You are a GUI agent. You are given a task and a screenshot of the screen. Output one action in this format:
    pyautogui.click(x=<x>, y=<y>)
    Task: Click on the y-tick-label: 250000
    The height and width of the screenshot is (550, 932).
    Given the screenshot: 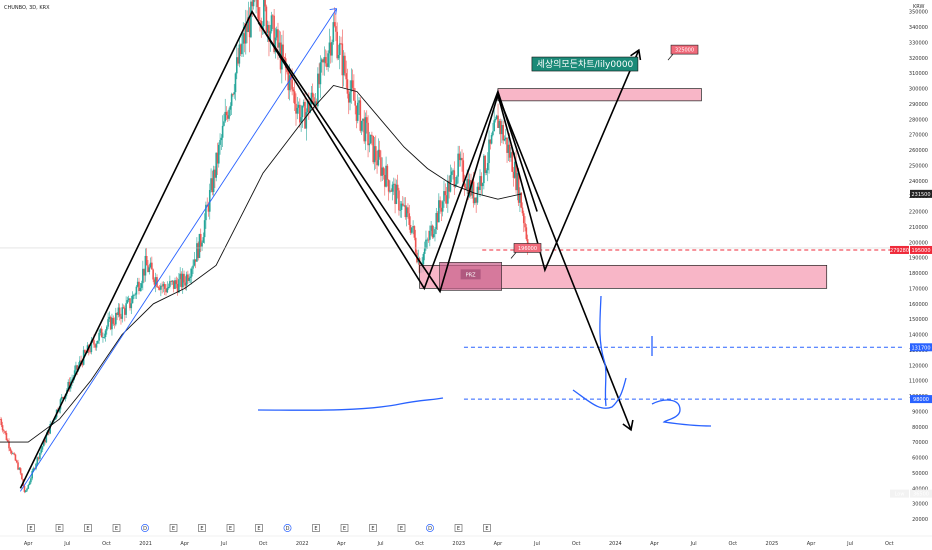 What is the action you would take?
    pyautogui.click(x=918, y=166)
    